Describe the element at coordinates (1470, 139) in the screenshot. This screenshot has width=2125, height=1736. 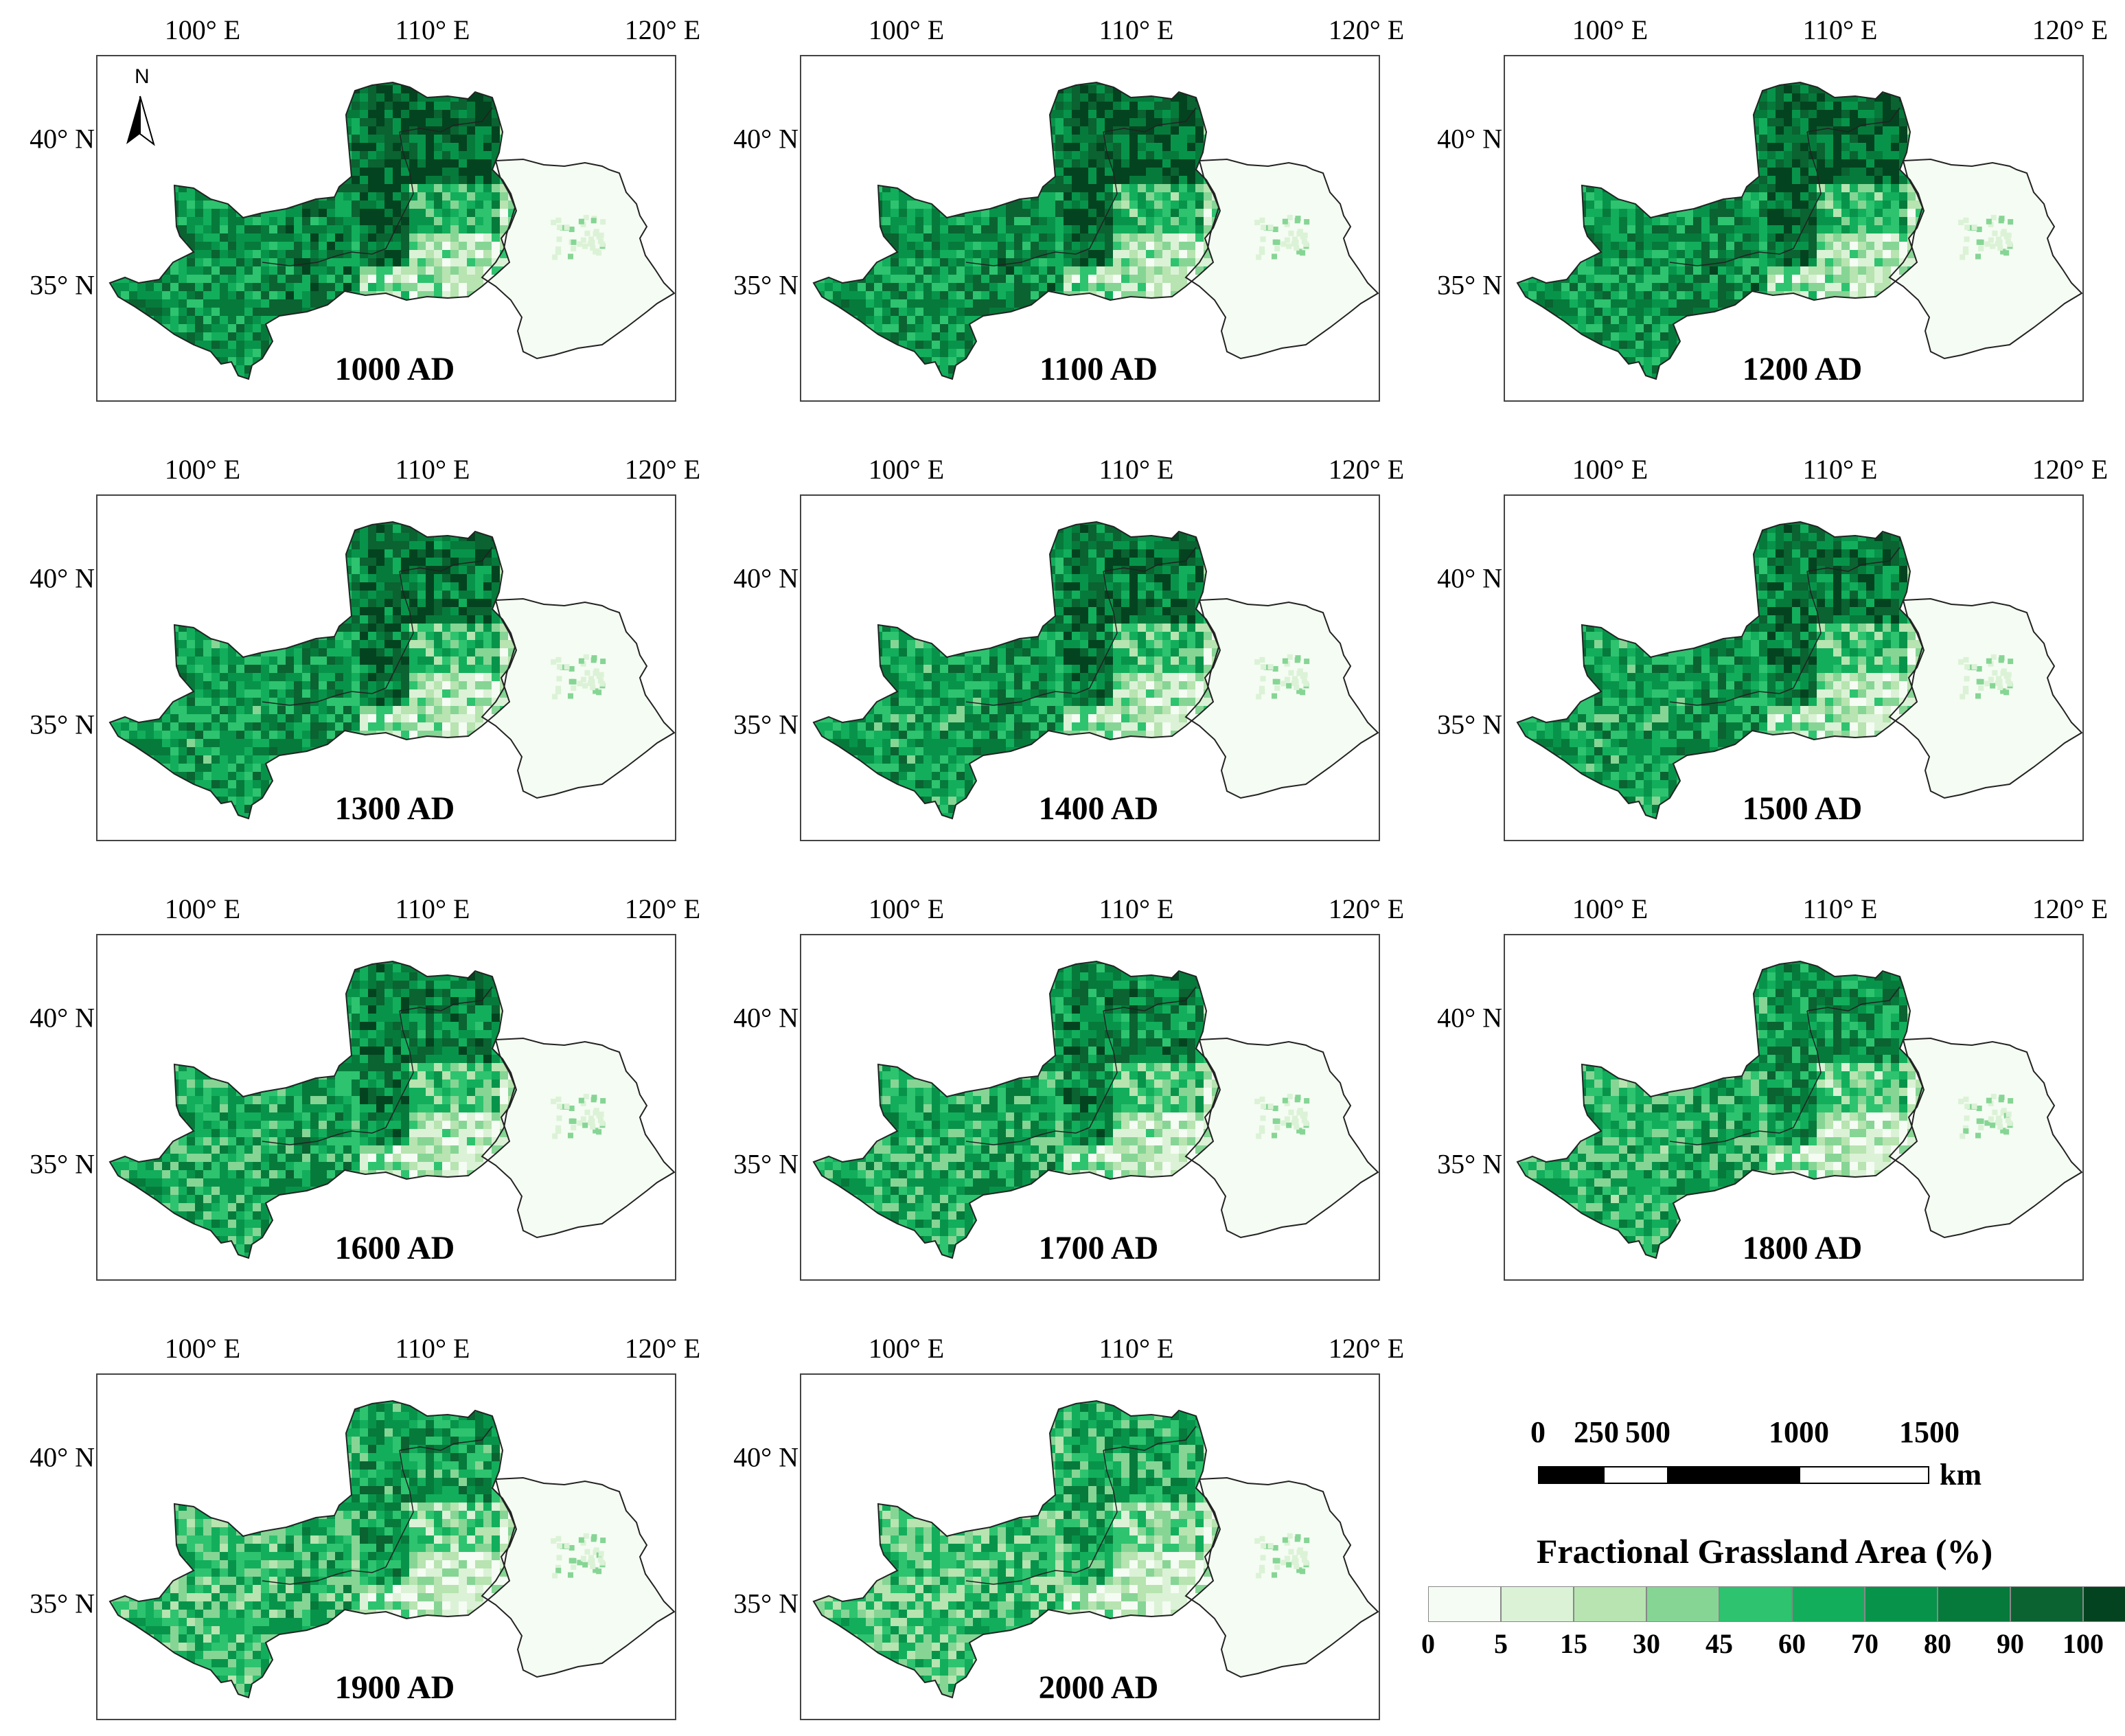
I see `y-tick-label: 40° N` at that location.